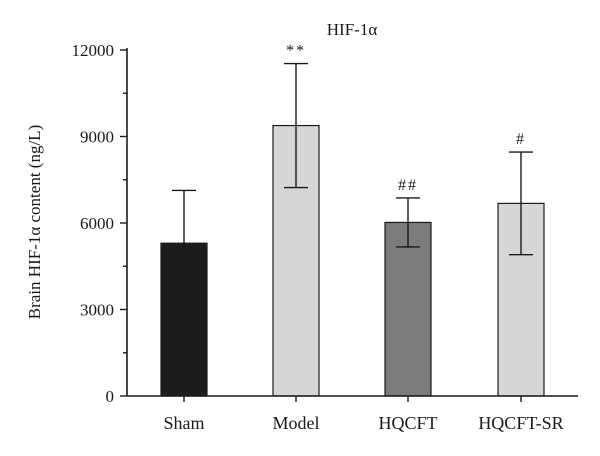 This screenshot has height=456, width=600. I want to click on y-tick-label: 0, so click(110, 396).